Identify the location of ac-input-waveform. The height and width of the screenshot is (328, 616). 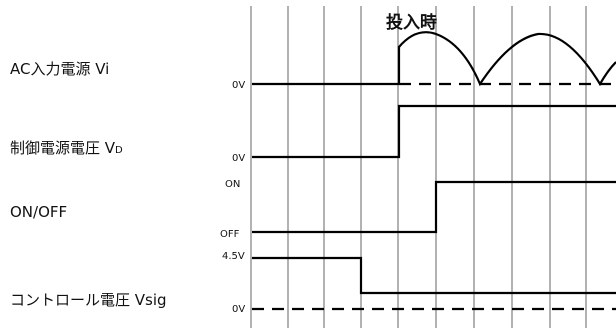
(506, 59).